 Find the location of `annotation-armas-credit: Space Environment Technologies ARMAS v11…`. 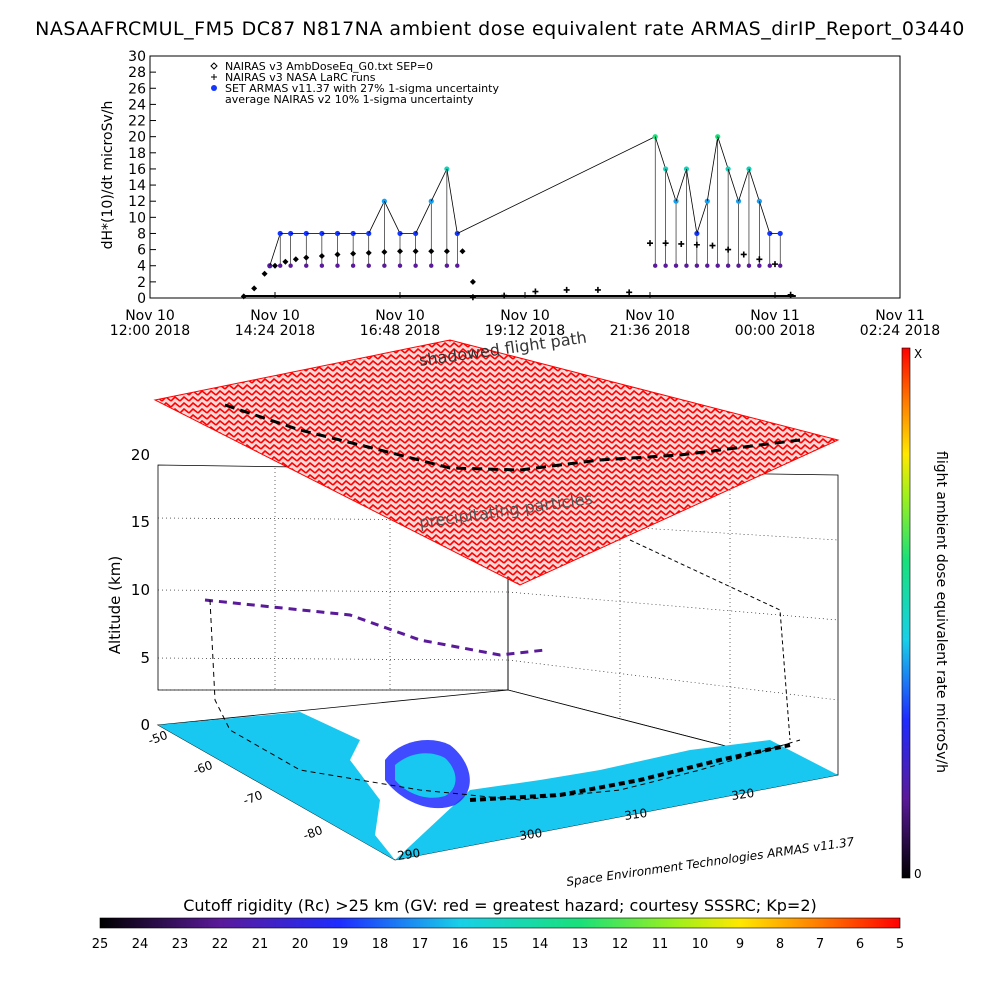

annotation-armas-credit: Space Environment Technologies ARMAS v11… is located at coordinates (710, 862).